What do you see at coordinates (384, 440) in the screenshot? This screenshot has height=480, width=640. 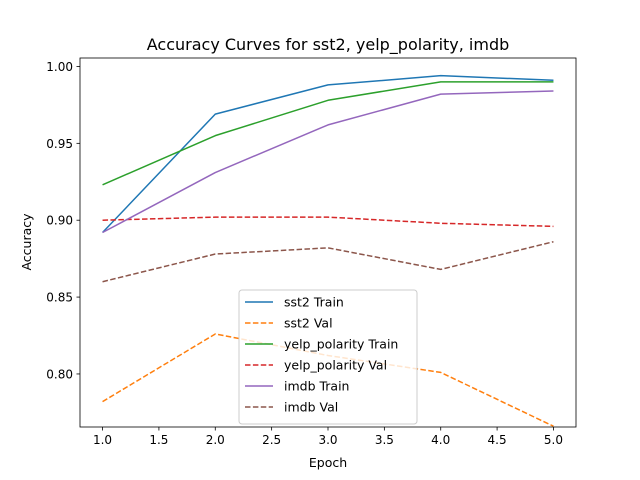 I see `x-tick-label-5: 3.5` at bounding box center [384, 440].